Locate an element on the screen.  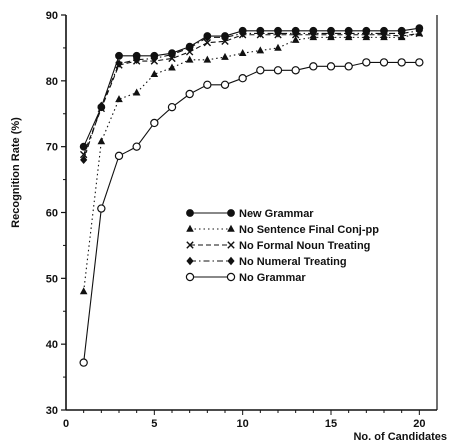
x-axis-label: No. of Candidates is located at coordinates (400, 437).